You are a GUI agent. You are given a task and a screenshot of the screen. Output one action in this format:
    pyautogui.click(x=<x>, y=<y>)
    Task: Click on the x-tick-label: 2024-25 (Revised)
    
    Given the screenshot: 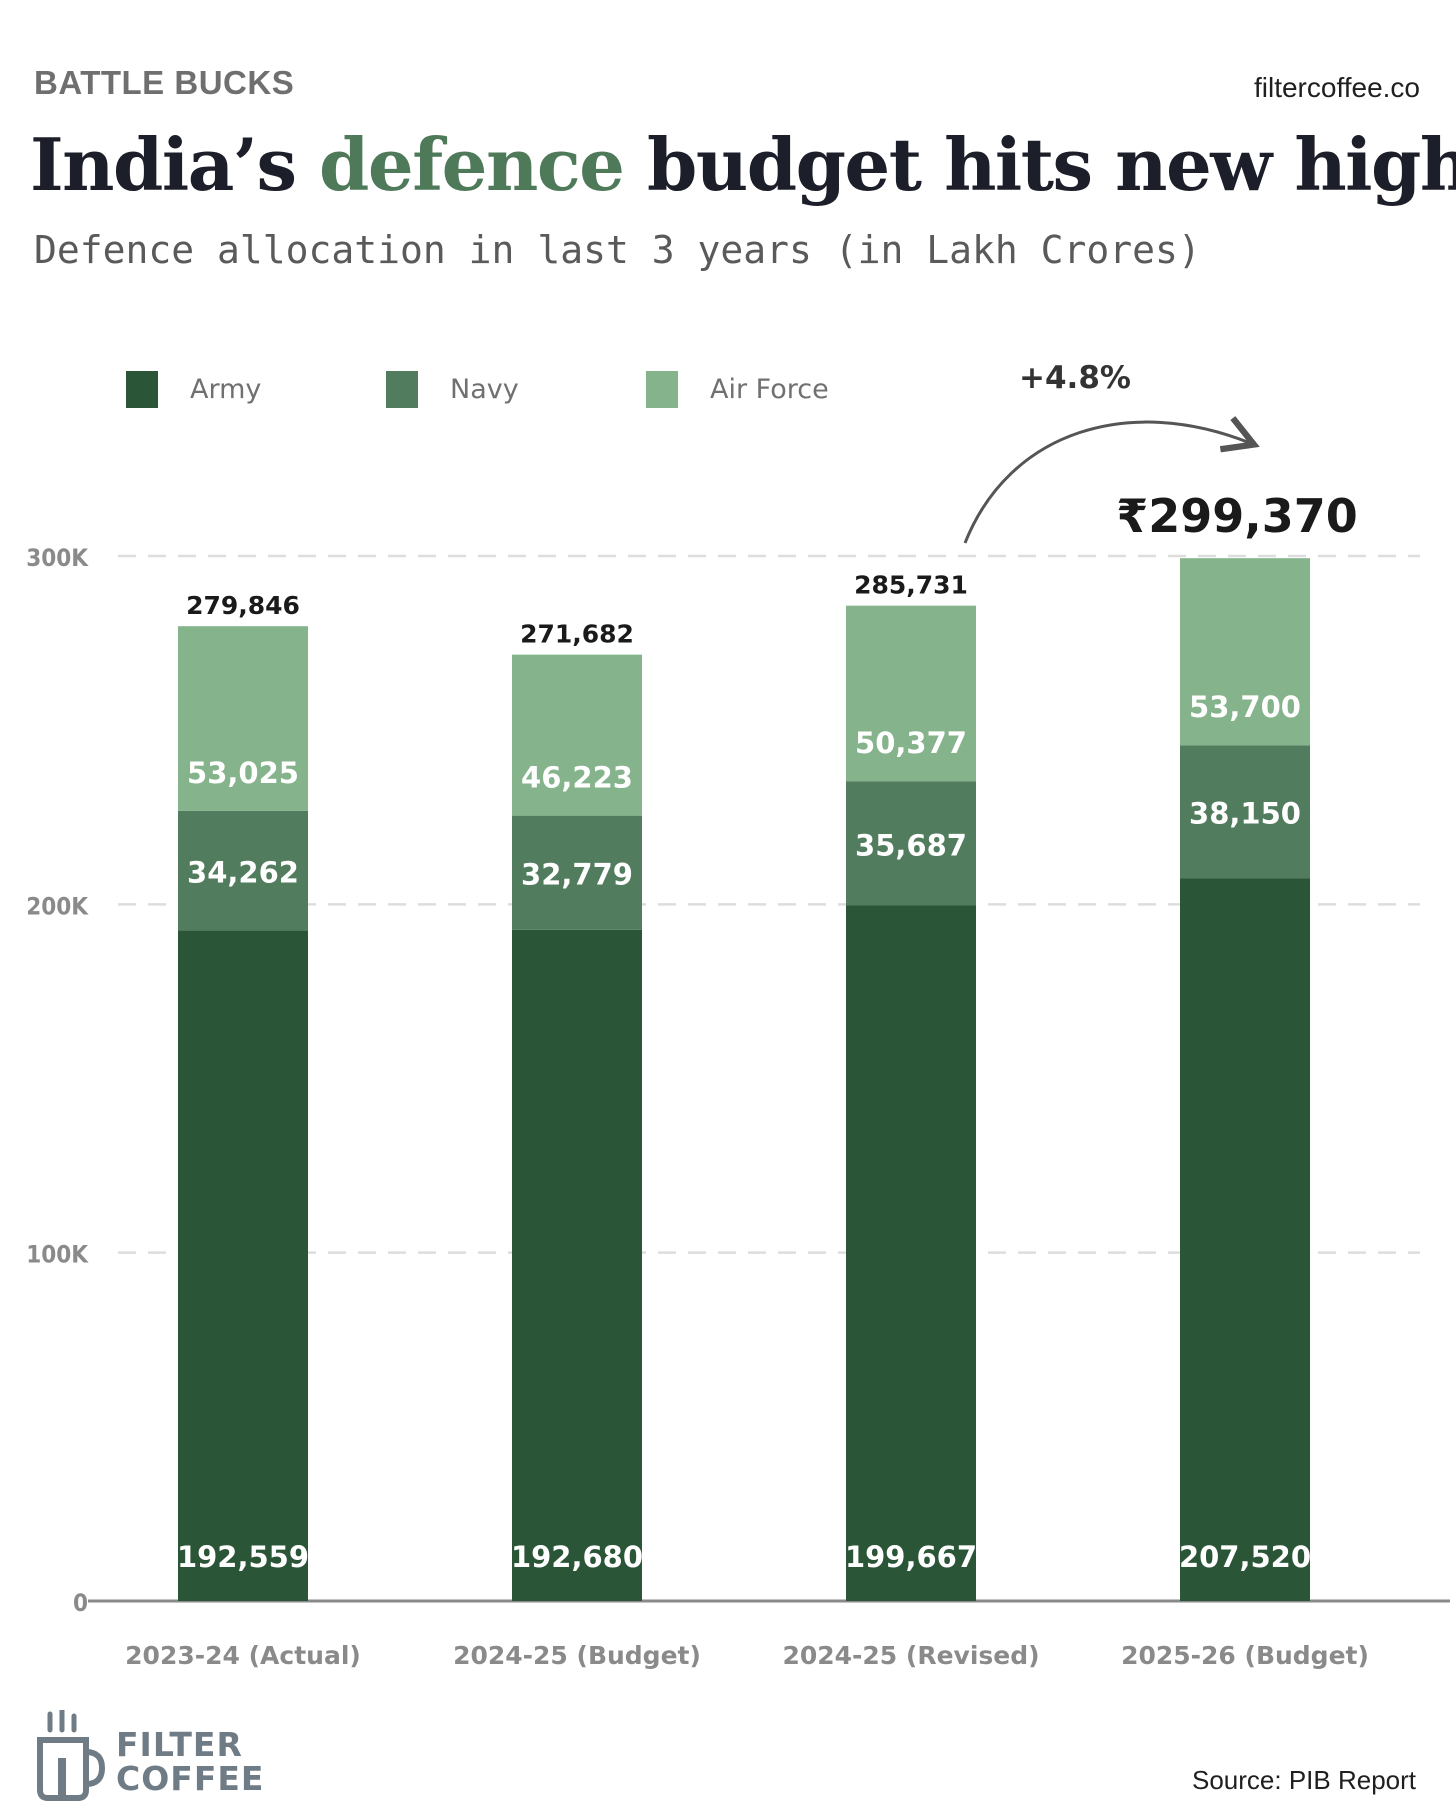 What is the action you would take?
    pyautogui.click(x=910, y=1655)
    